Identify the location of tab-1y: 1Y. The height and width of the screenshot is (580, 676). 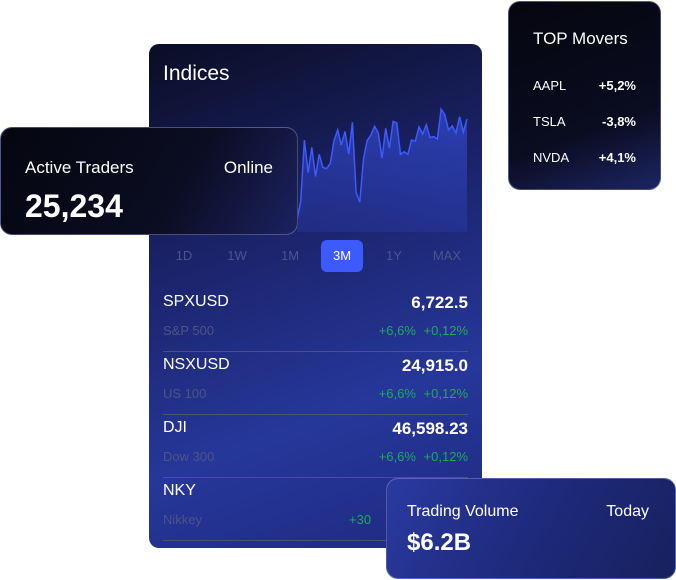
(394, 255).